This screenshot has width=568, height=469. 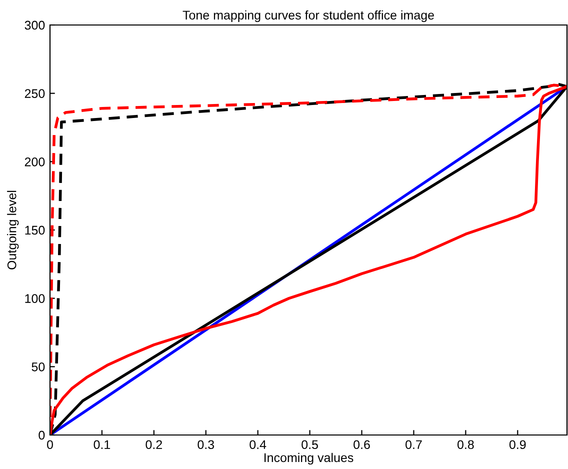 I want to click on x-tick-label: 0.2, so click(x=154, y=445).